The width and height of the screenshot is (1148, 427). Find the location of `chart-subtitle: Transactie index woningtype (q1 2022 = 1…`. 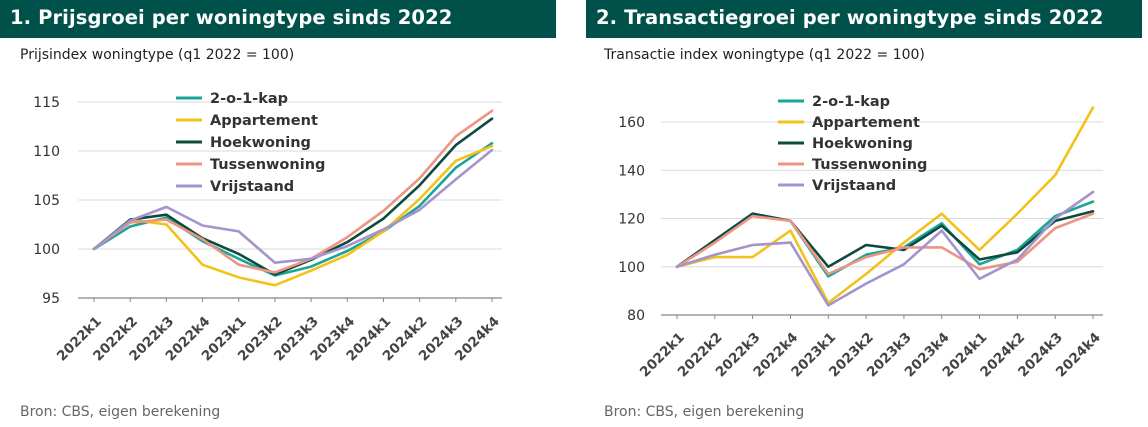

chart-subtitle: Transactie index woningtype (q1 2022 = 1… is located at coordinates (764, 55).